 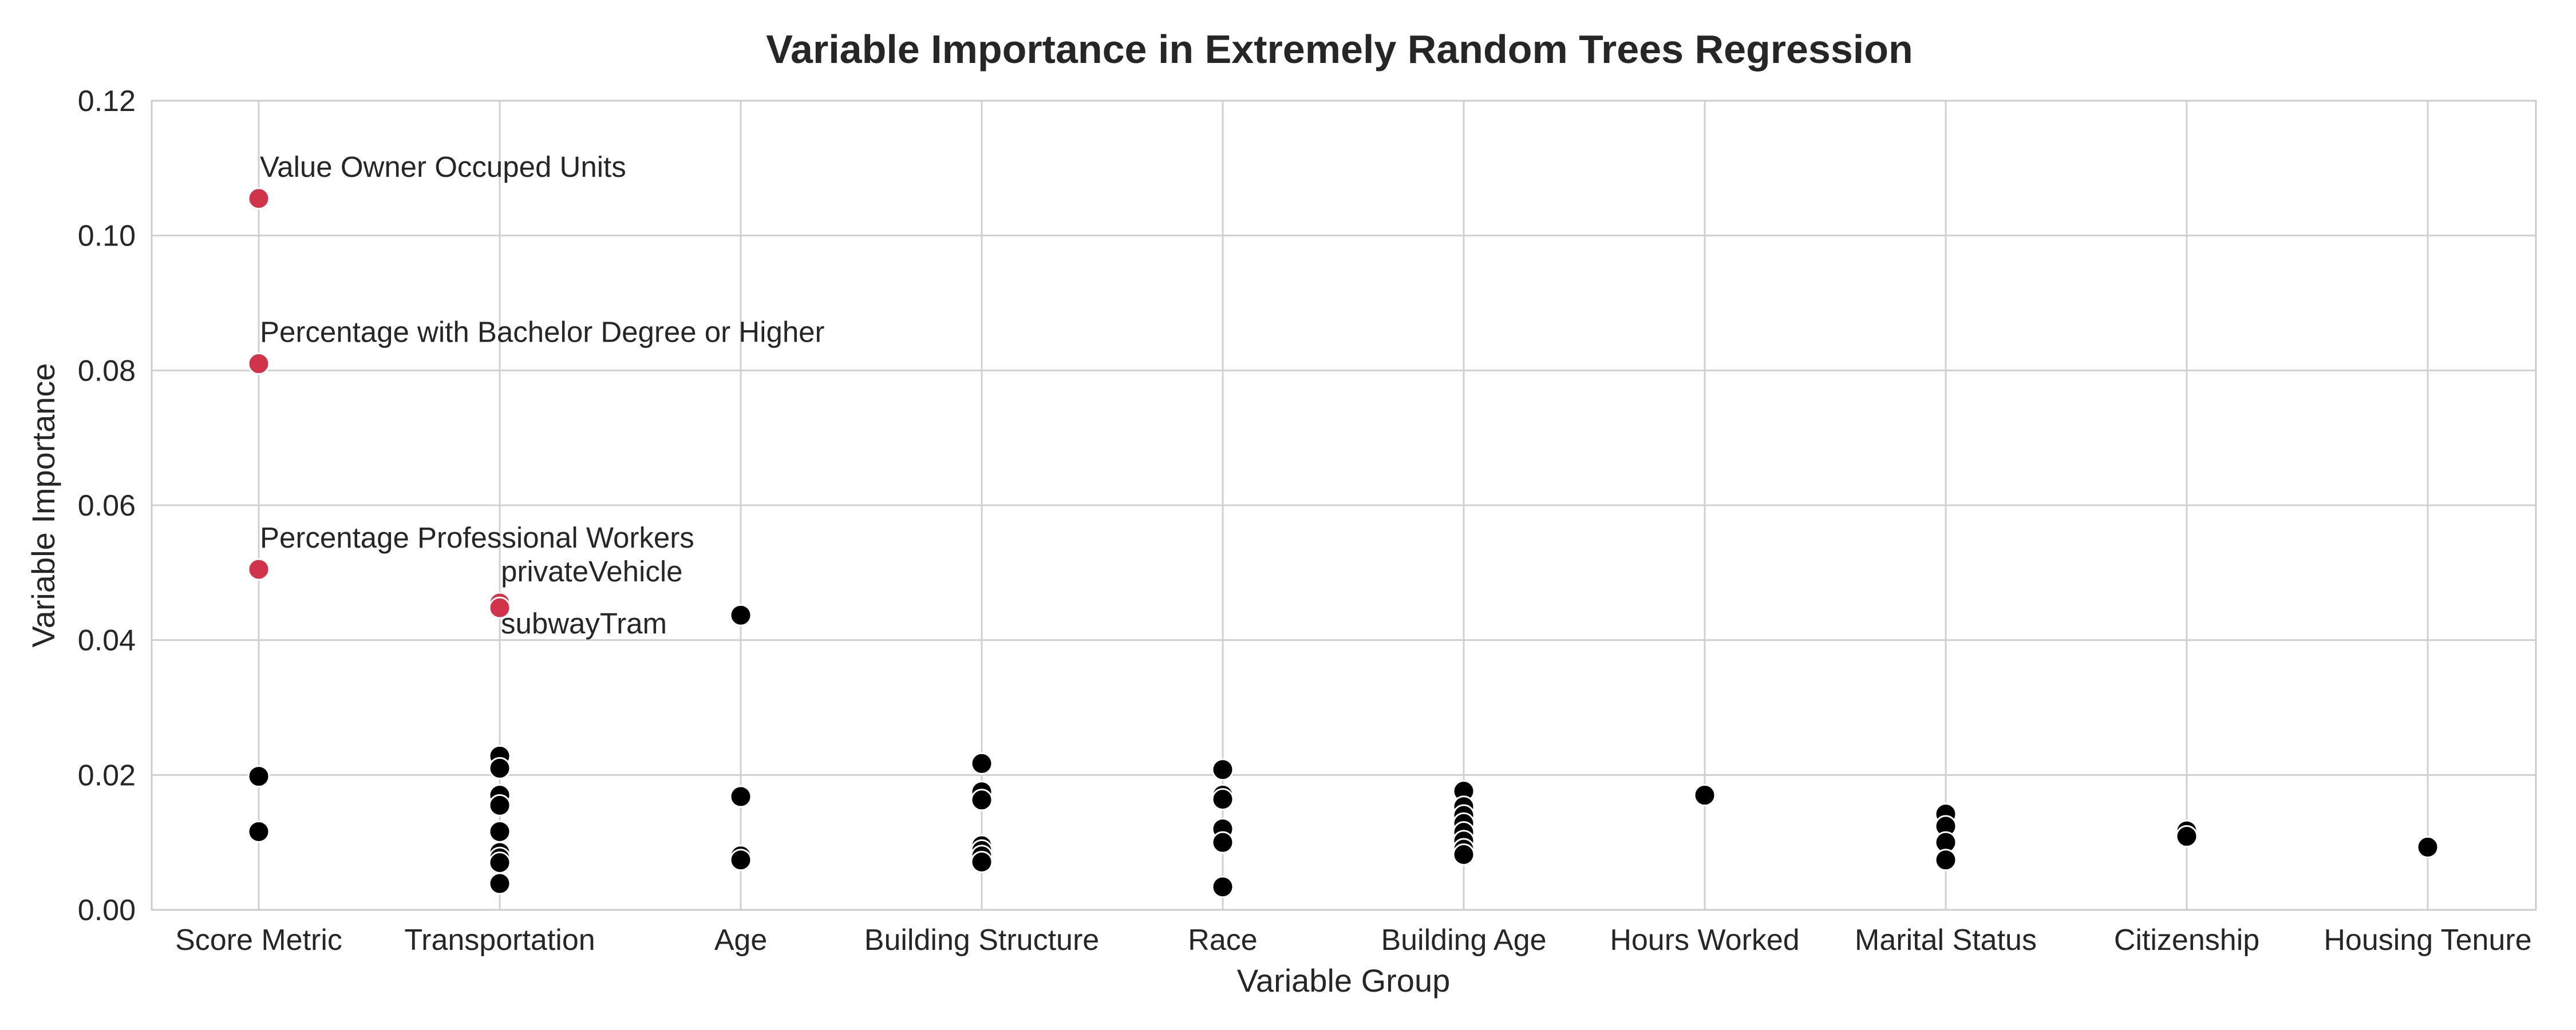 I want to click on x-tick-label: Citizenship, so click(x=2186, y=940).